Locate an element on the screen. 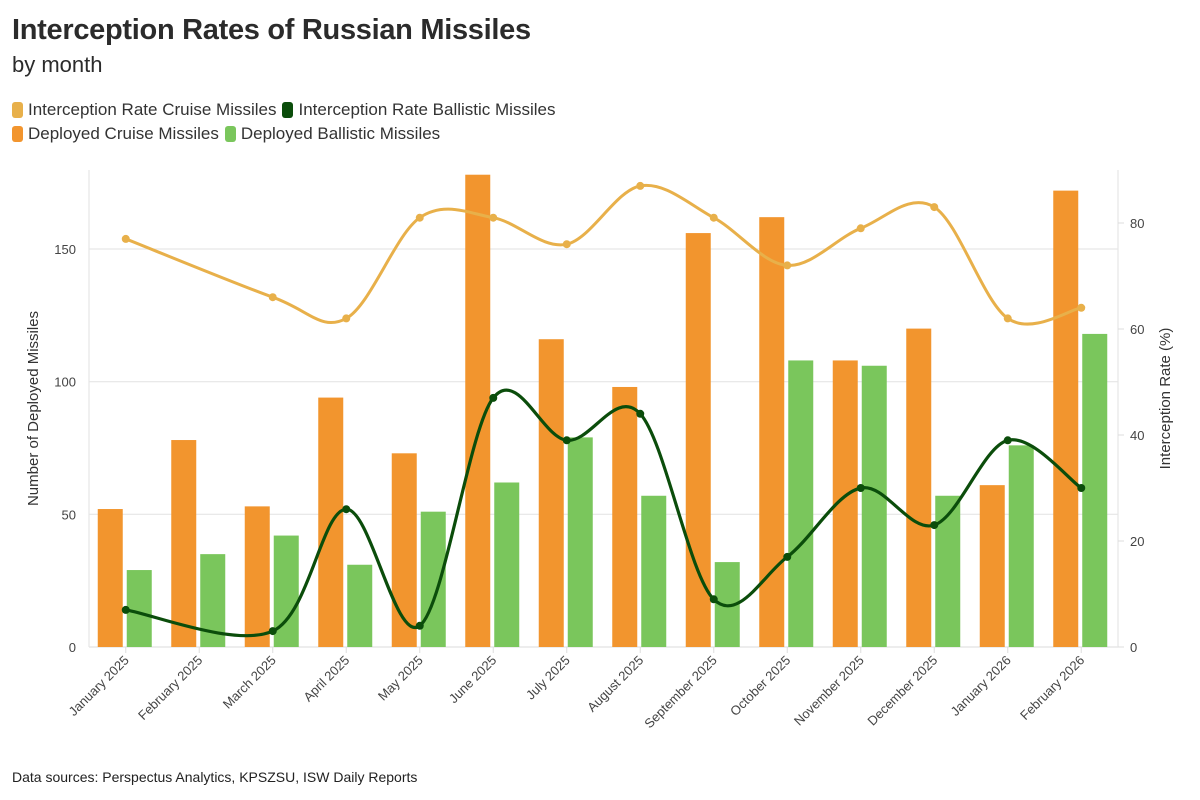 Image resolution: width=1200 pixels, height=800 pixels. legend-swatch-cruise-rate is located at coordinates (17, 110).